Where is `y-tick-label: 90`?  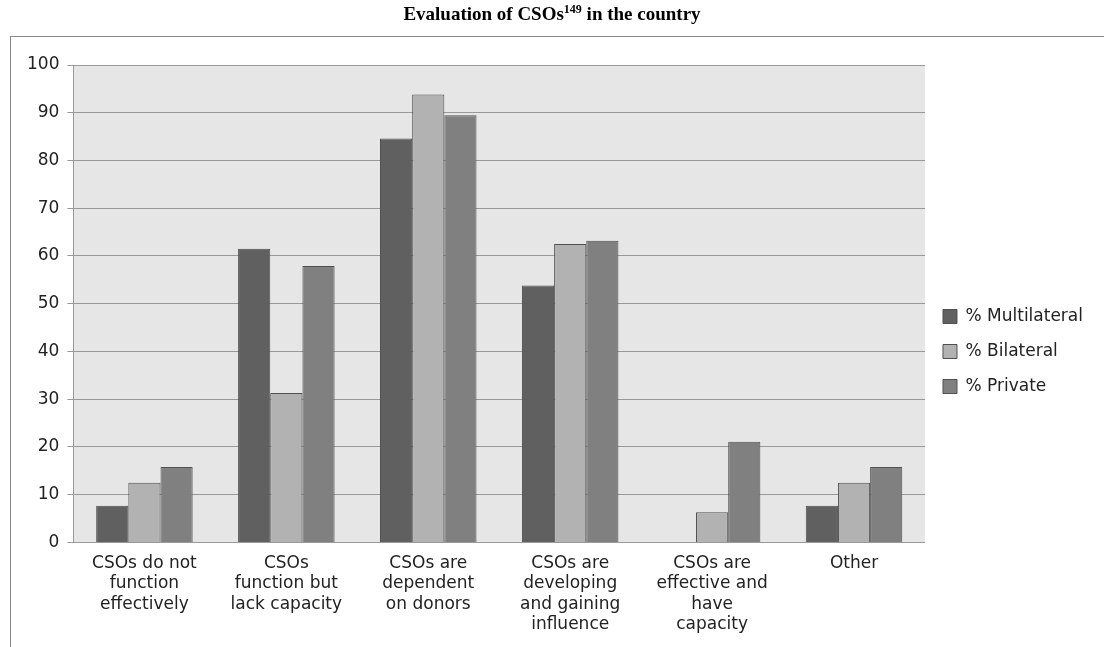 y-tick-label: 90 is located at coordinates (48, 111).